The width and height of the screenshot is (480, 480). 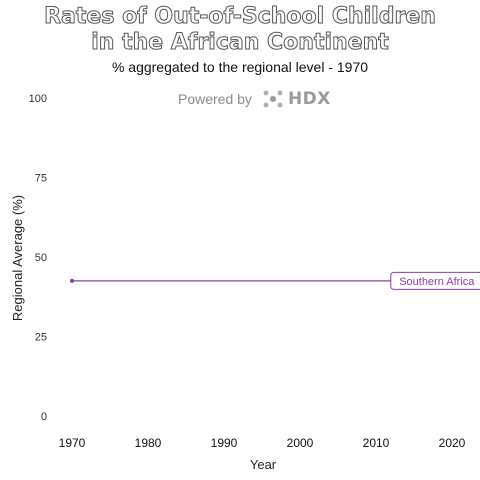 I want to click on y-tick-label: 0, so click(x=44, y=417).